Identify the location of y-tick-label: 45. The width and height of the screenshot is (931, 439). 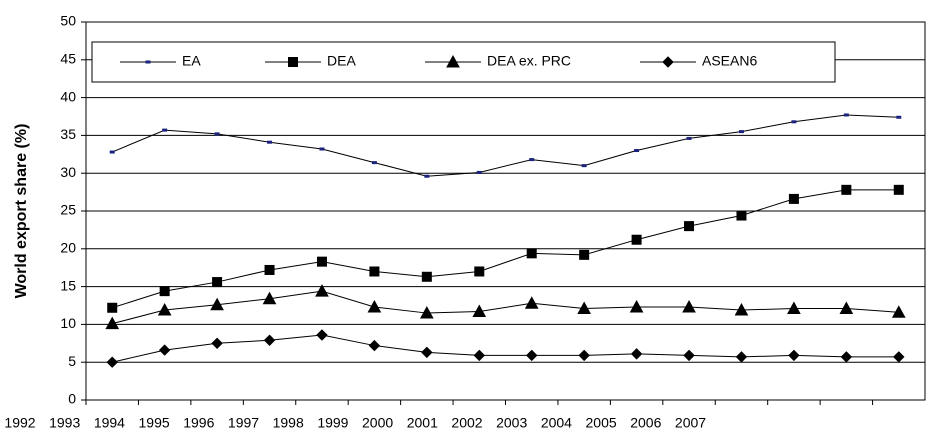
(68, 59).